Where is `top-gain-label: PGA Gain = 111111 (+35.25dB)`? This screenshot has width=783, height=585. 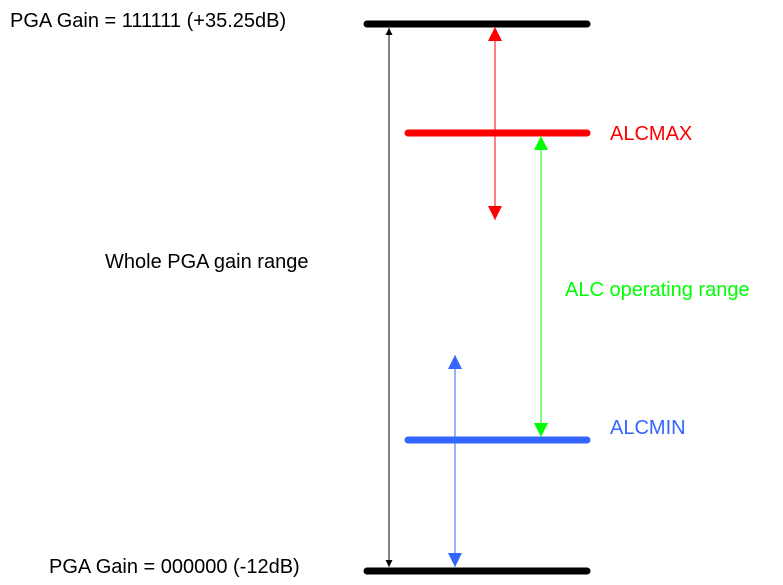 top-gain-label: PGA Gain = 111111 (+35.25dB) is located at coordinates (148, 21).